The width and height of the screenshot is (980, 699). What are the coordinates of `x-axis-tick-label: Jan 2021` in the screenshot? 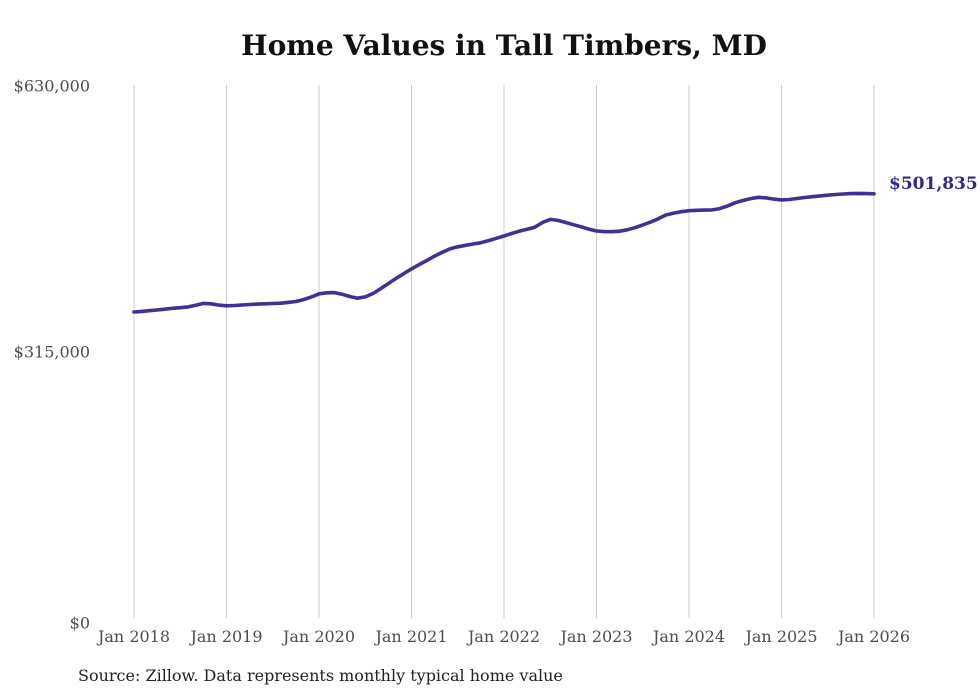 It's located at (411, 636).